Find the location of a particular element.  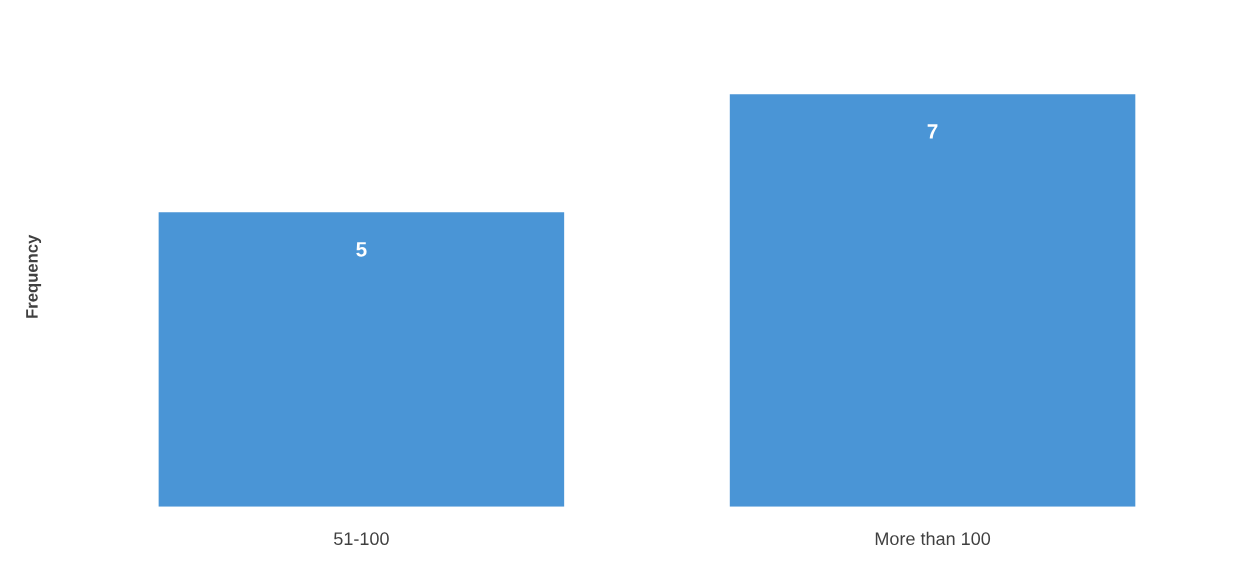

data-label: 5 is located at coordinates (361, 249).